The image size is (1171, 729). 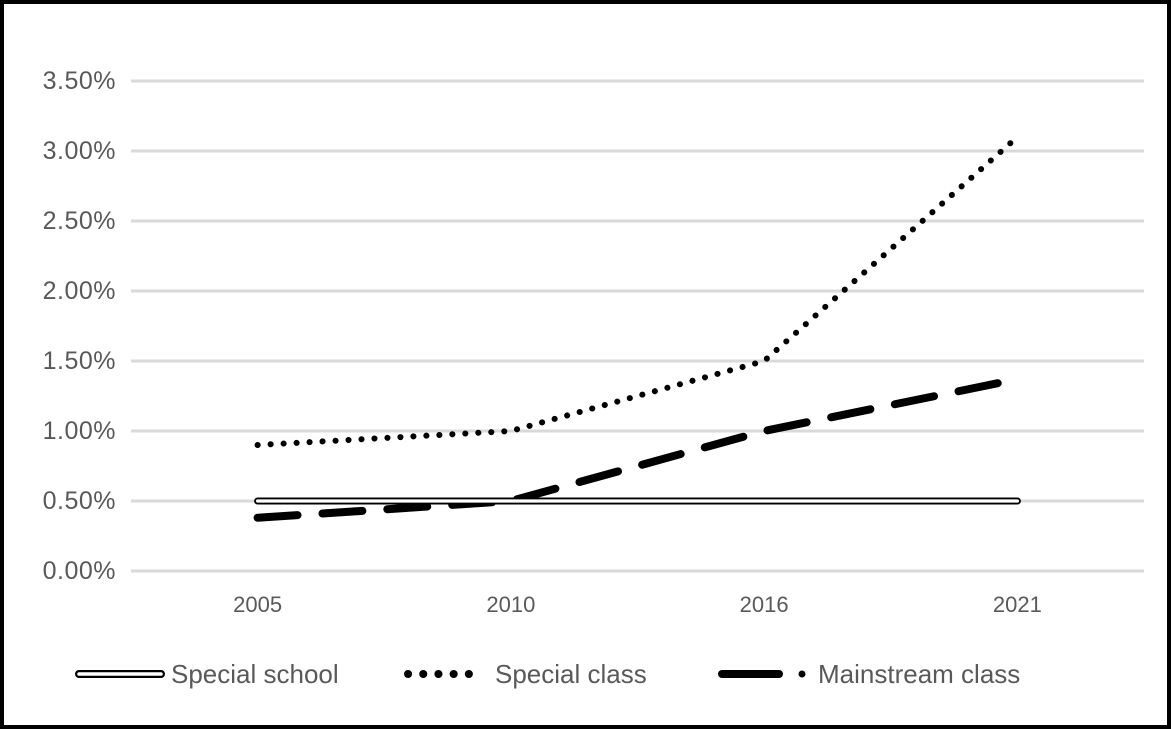 I want to click on y-axis-tick-label: 0.00%, so click(x=79, y=571).